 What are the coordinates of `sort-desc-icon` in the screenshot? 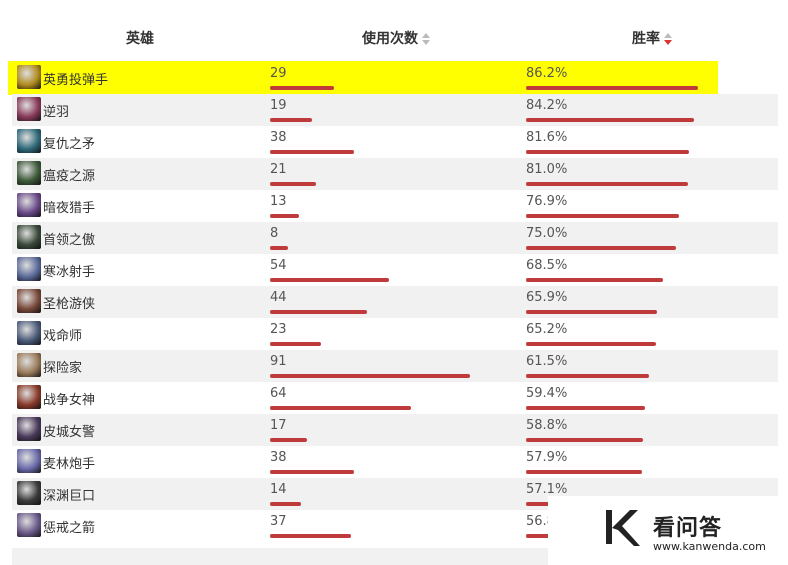 It's located at (668, 39).